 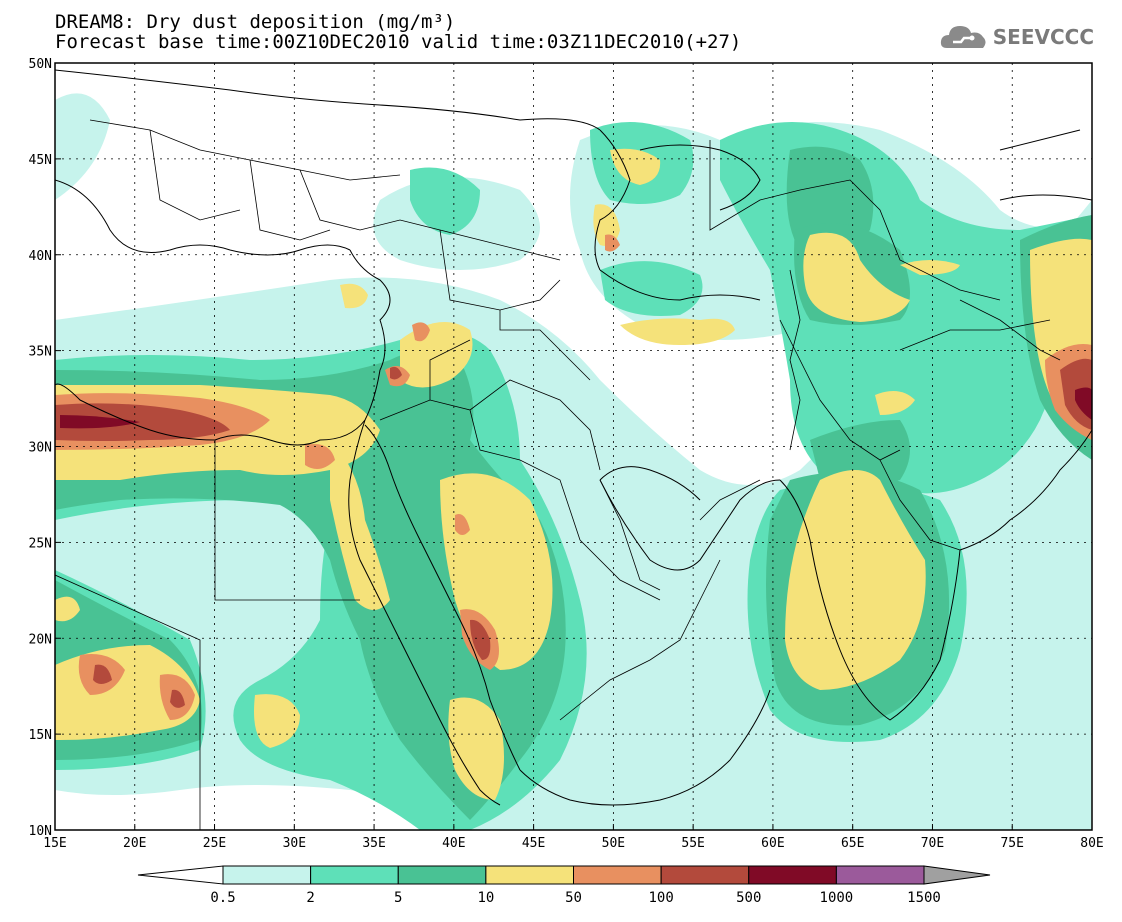 I want to click on lon-tick-label: 20E, so click(x=134, y=843).